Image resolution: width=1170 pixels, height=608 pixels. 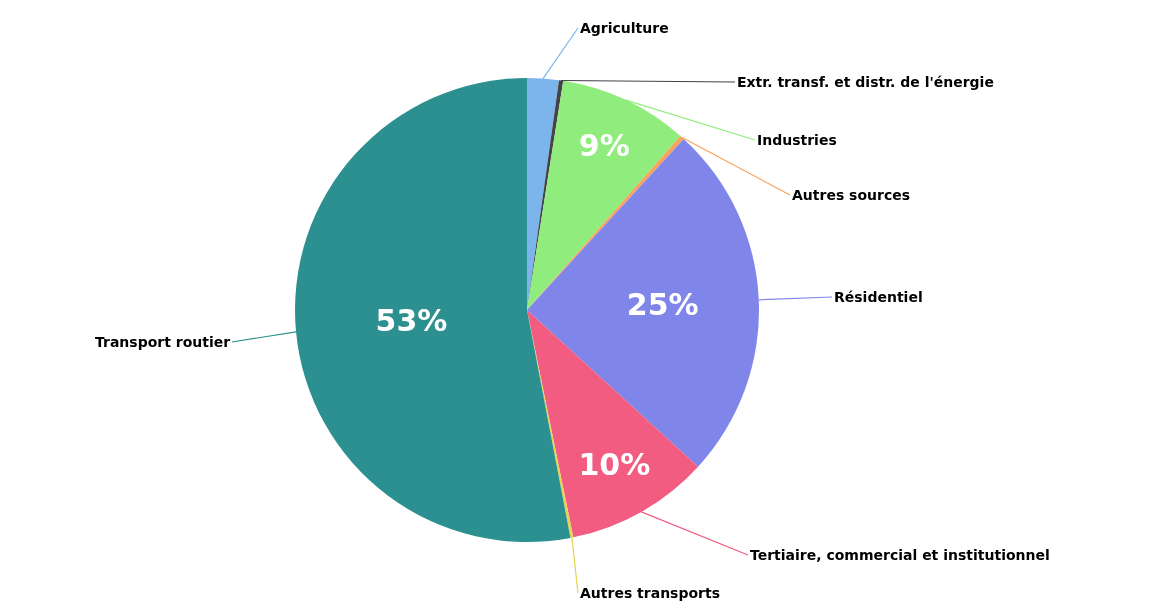 I want to click on data-label: 53%, so click(x=411, y=321).